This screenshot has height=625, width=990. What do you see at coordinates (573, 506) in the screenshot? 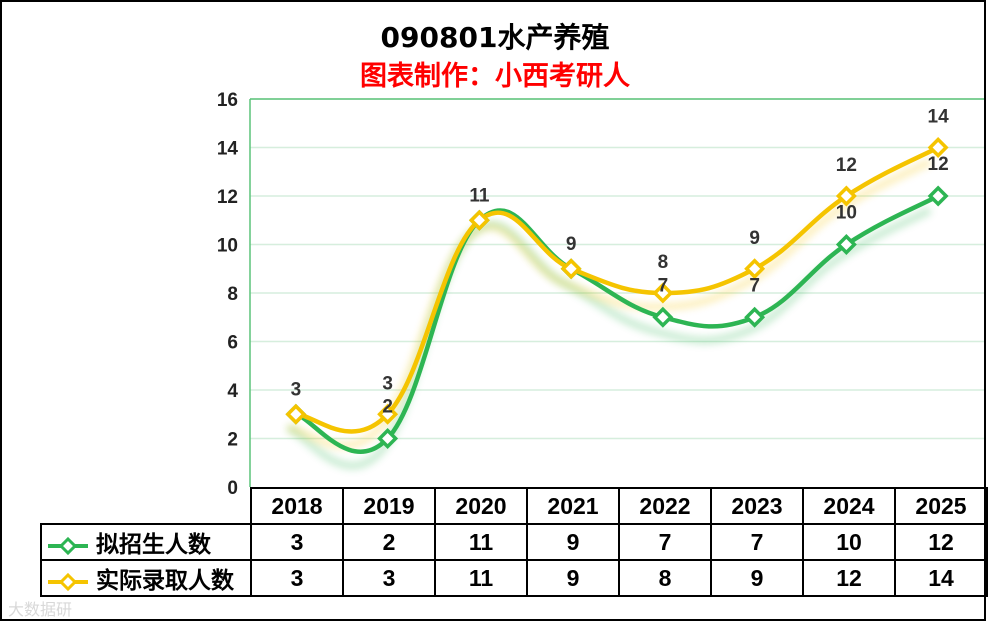
I see `x-tick-label: 2021` at bounding box center [573, 506].